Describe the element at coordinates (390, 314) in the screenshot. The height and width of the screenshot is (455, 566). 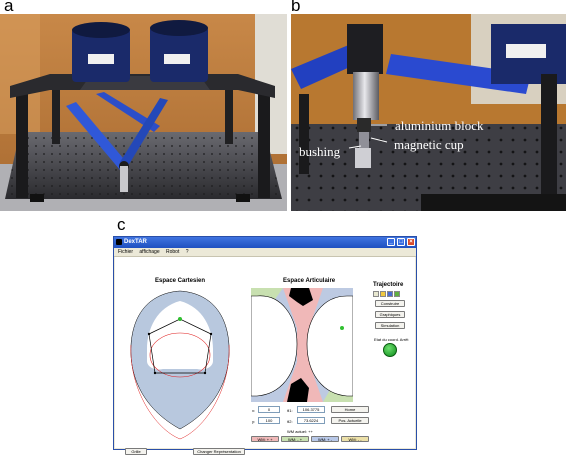
I see `graphiques-button: Graphiques` at that location.